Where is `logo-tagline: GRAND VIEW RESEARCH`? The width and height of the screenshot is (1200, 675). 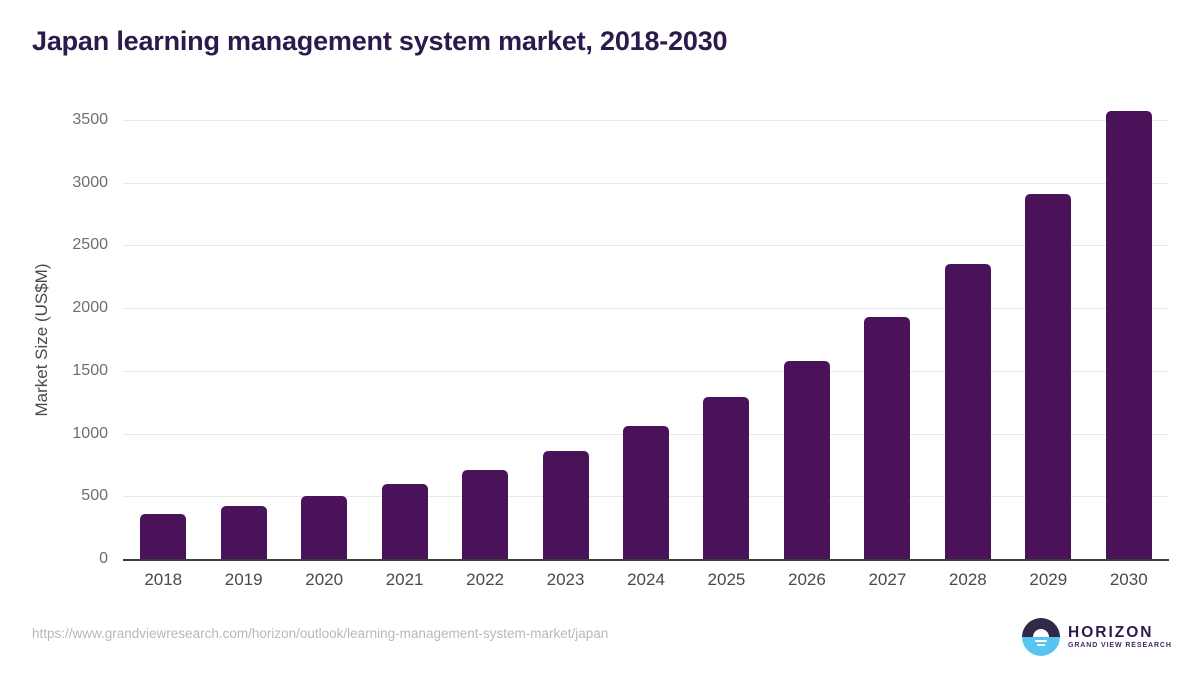 logo-tagline: GRAND VIEW RESEARCH is located at coordinates (1120, 645).